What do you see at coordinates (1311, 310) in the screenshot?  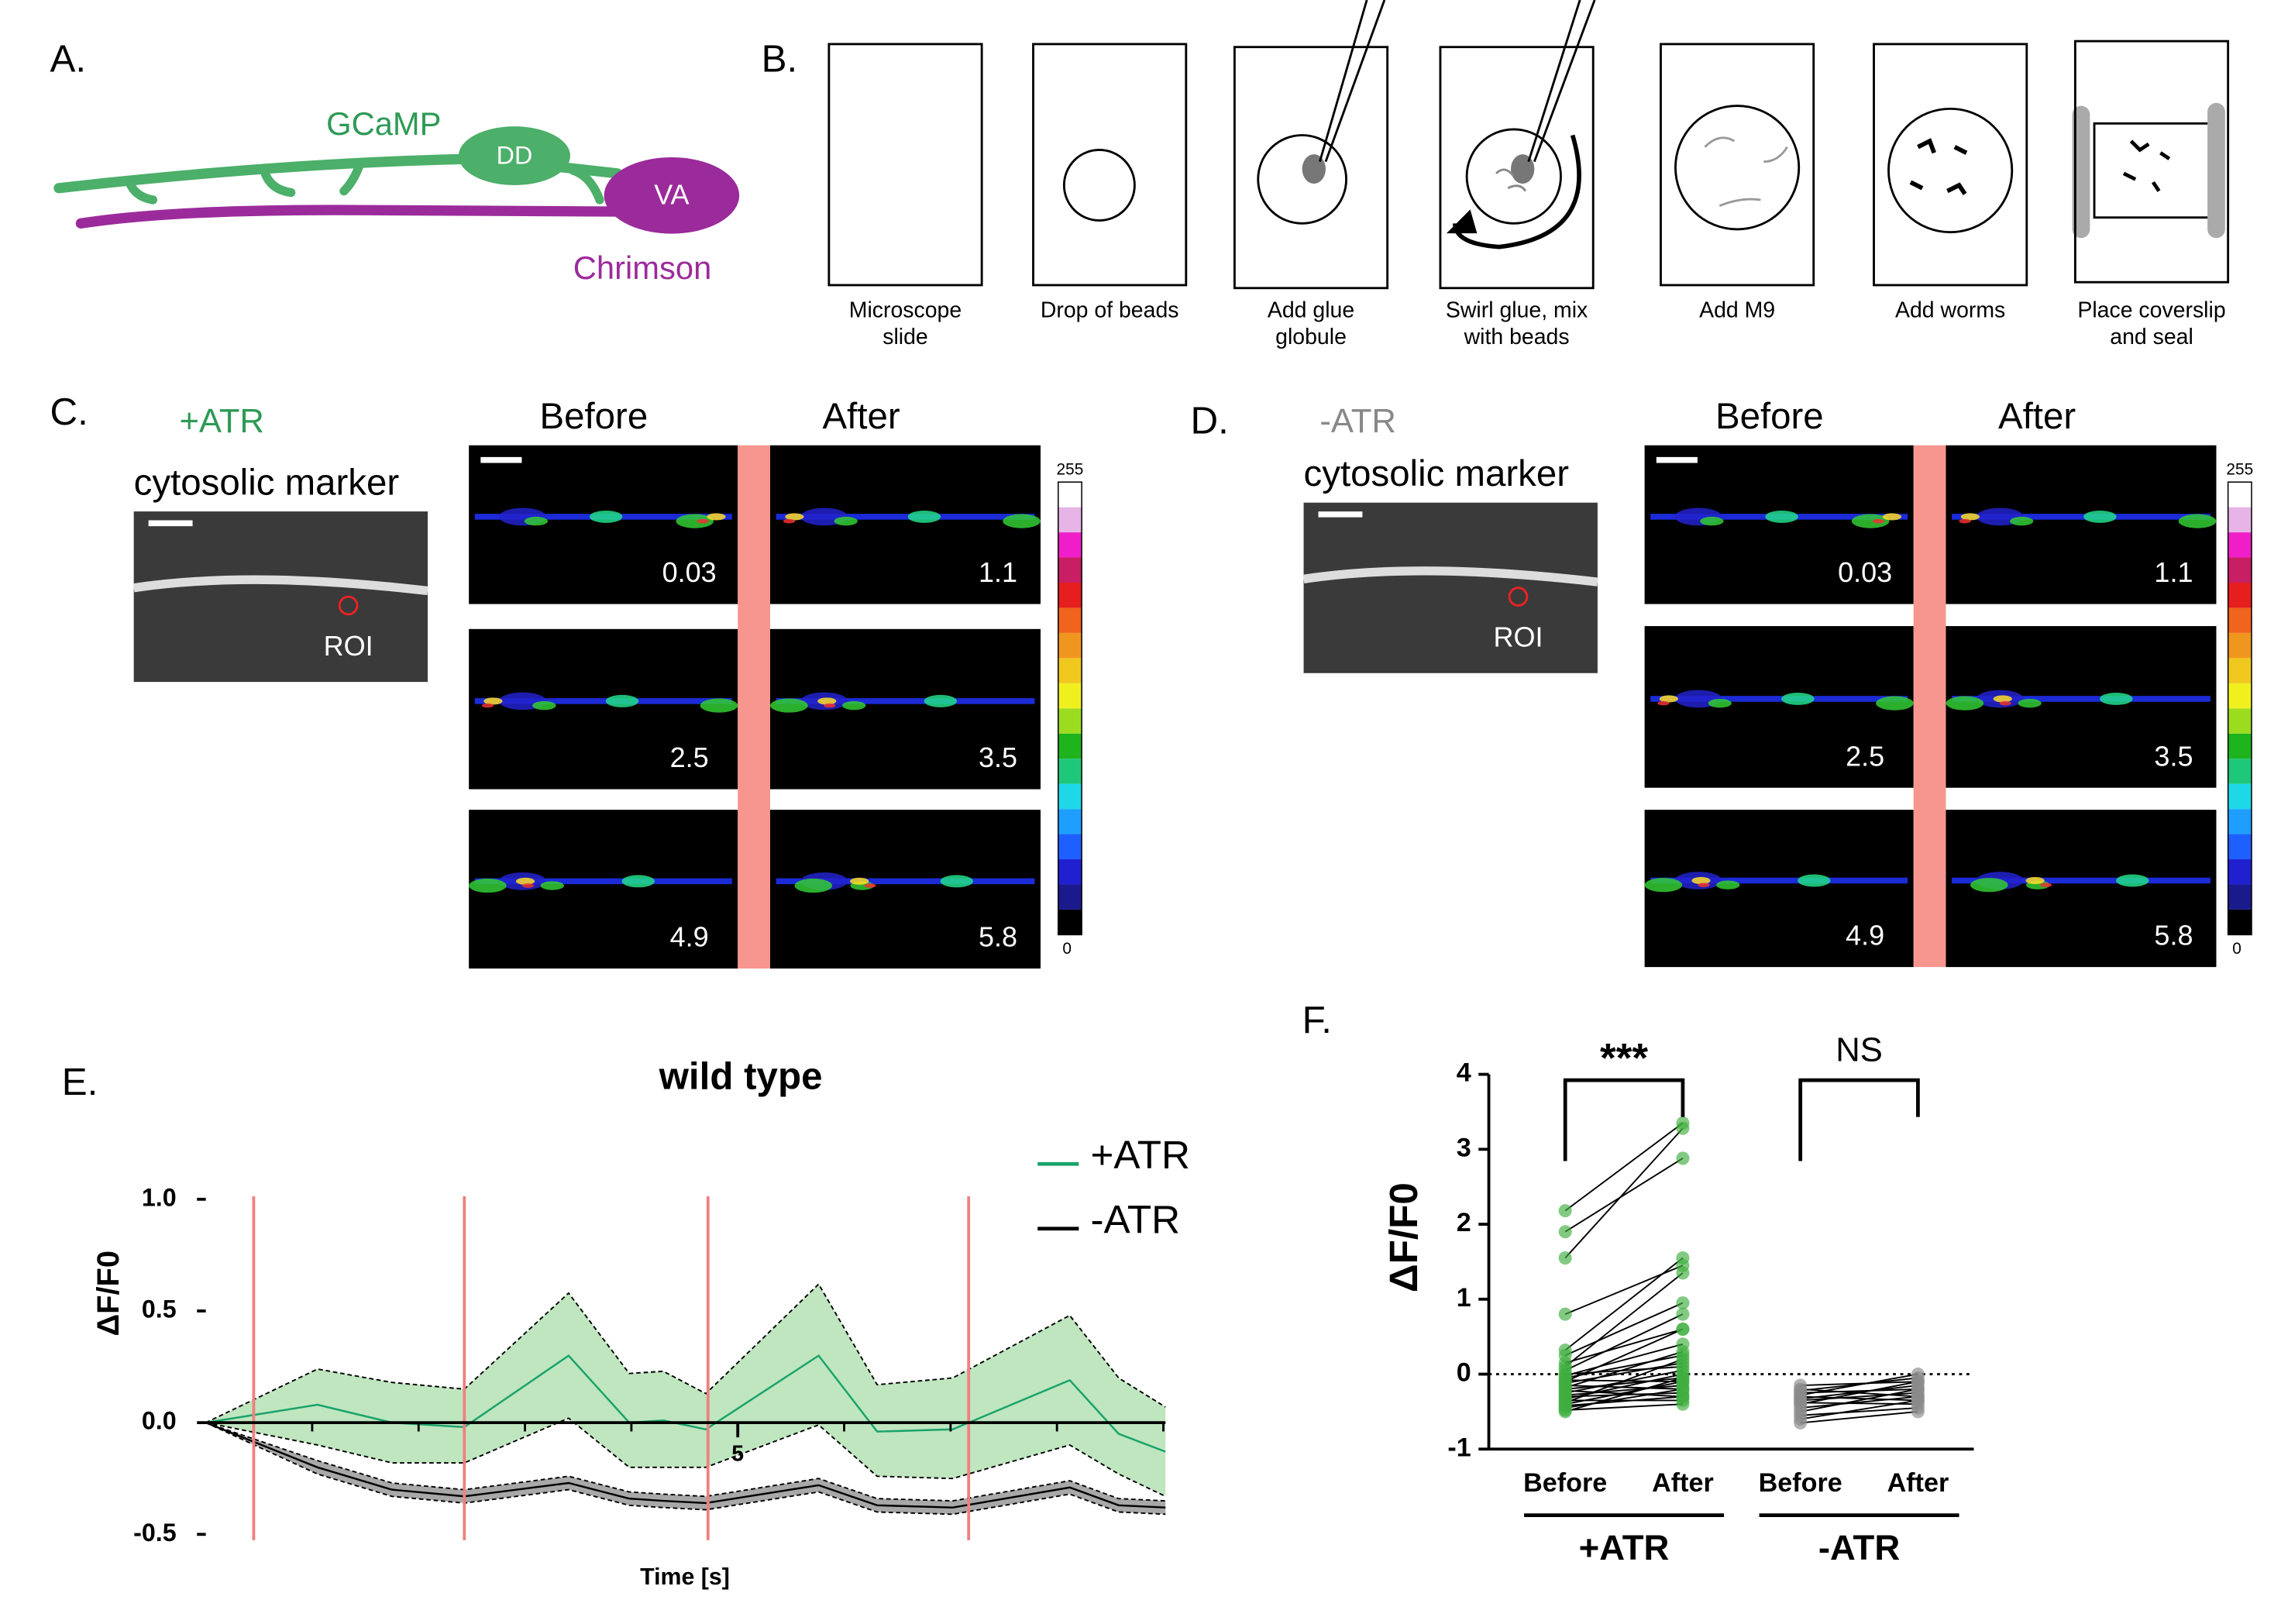 I see `label: Add glue` at bounding box center [1311, 310].